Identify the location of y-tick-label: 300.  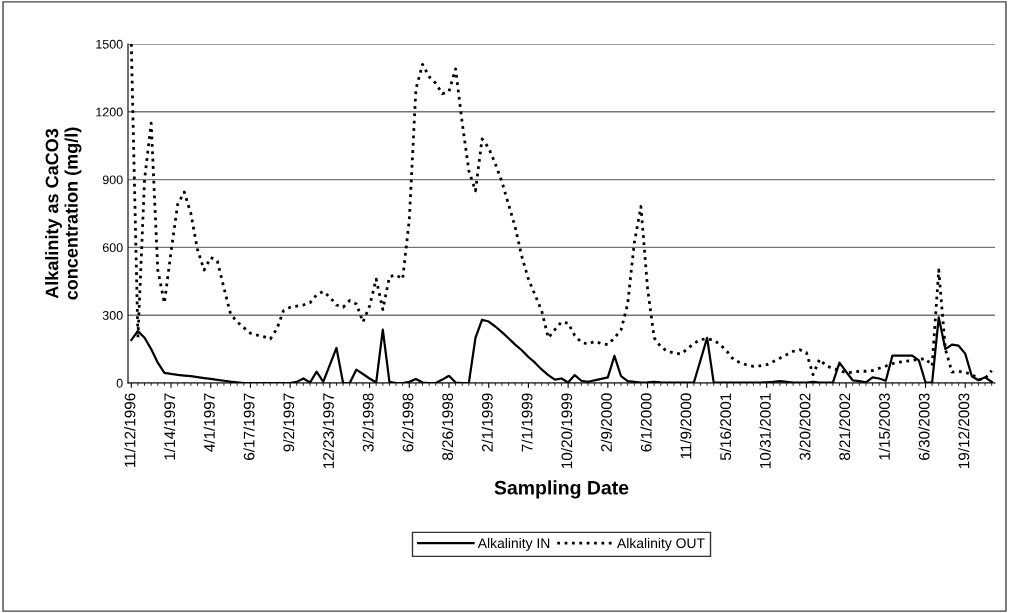
(112, 315).